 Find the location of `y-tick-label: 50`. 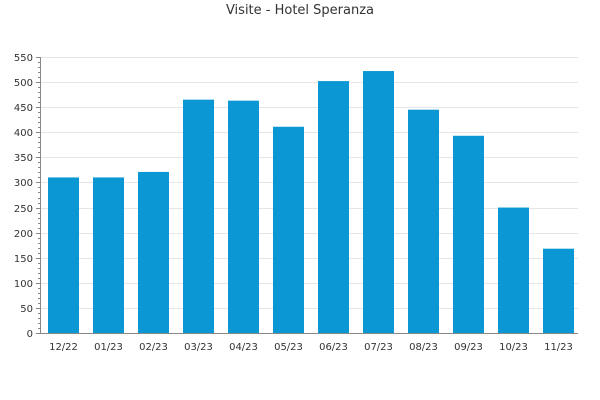

y-tick-label: 50 is located at coordinates (26, 309).